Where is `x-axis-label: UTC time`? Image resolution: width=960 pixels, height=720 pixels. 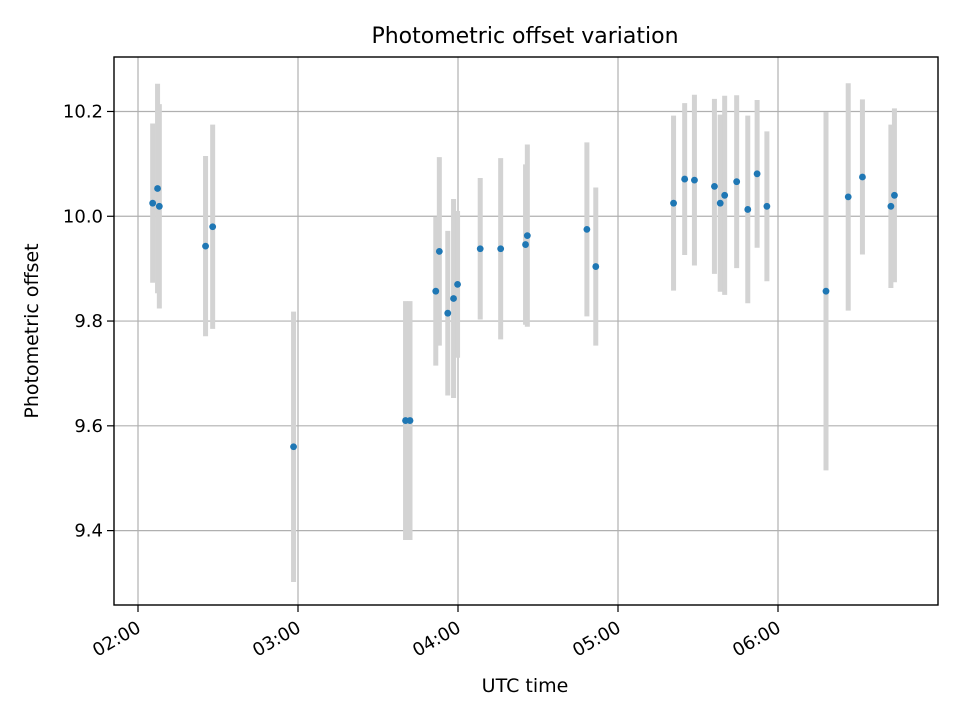 x-axis-label: UTC time is located at coordinates (525, 686).